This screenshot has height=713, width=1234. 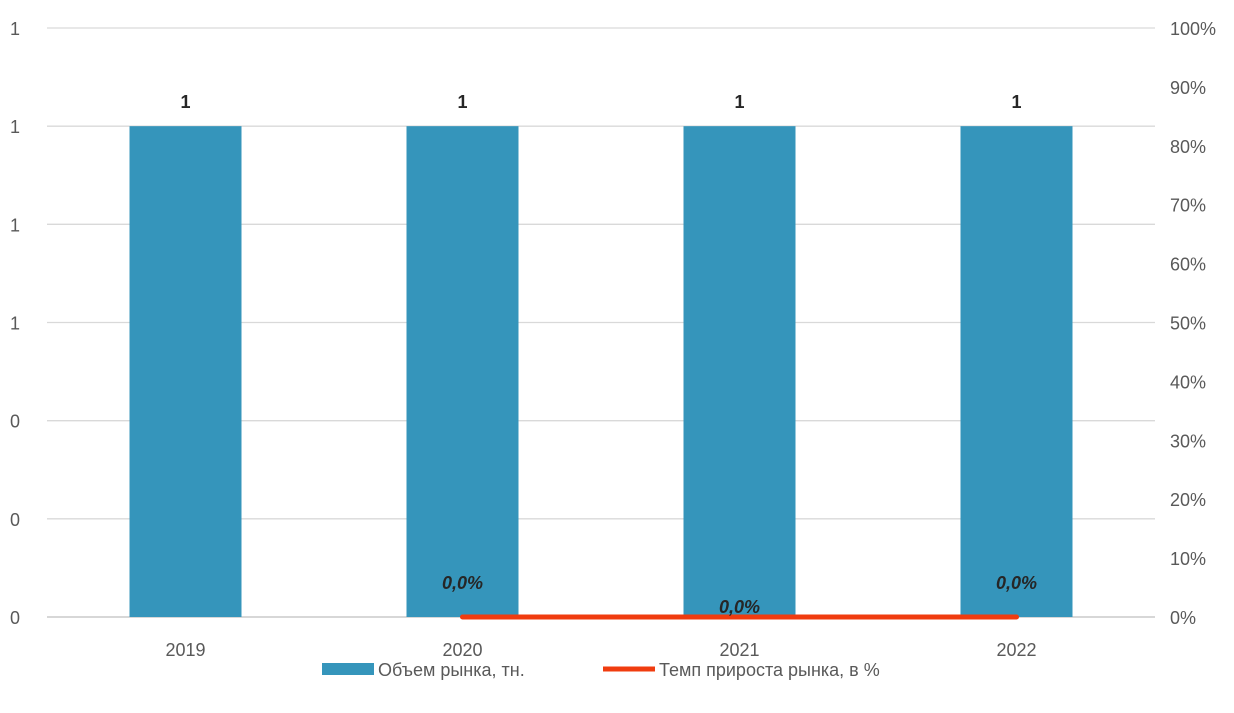 What do you see at coordinates (1188, 559) in the screenshot?
I see `right-axis-tick-label: 10%` at bounding box center [1188, 559].